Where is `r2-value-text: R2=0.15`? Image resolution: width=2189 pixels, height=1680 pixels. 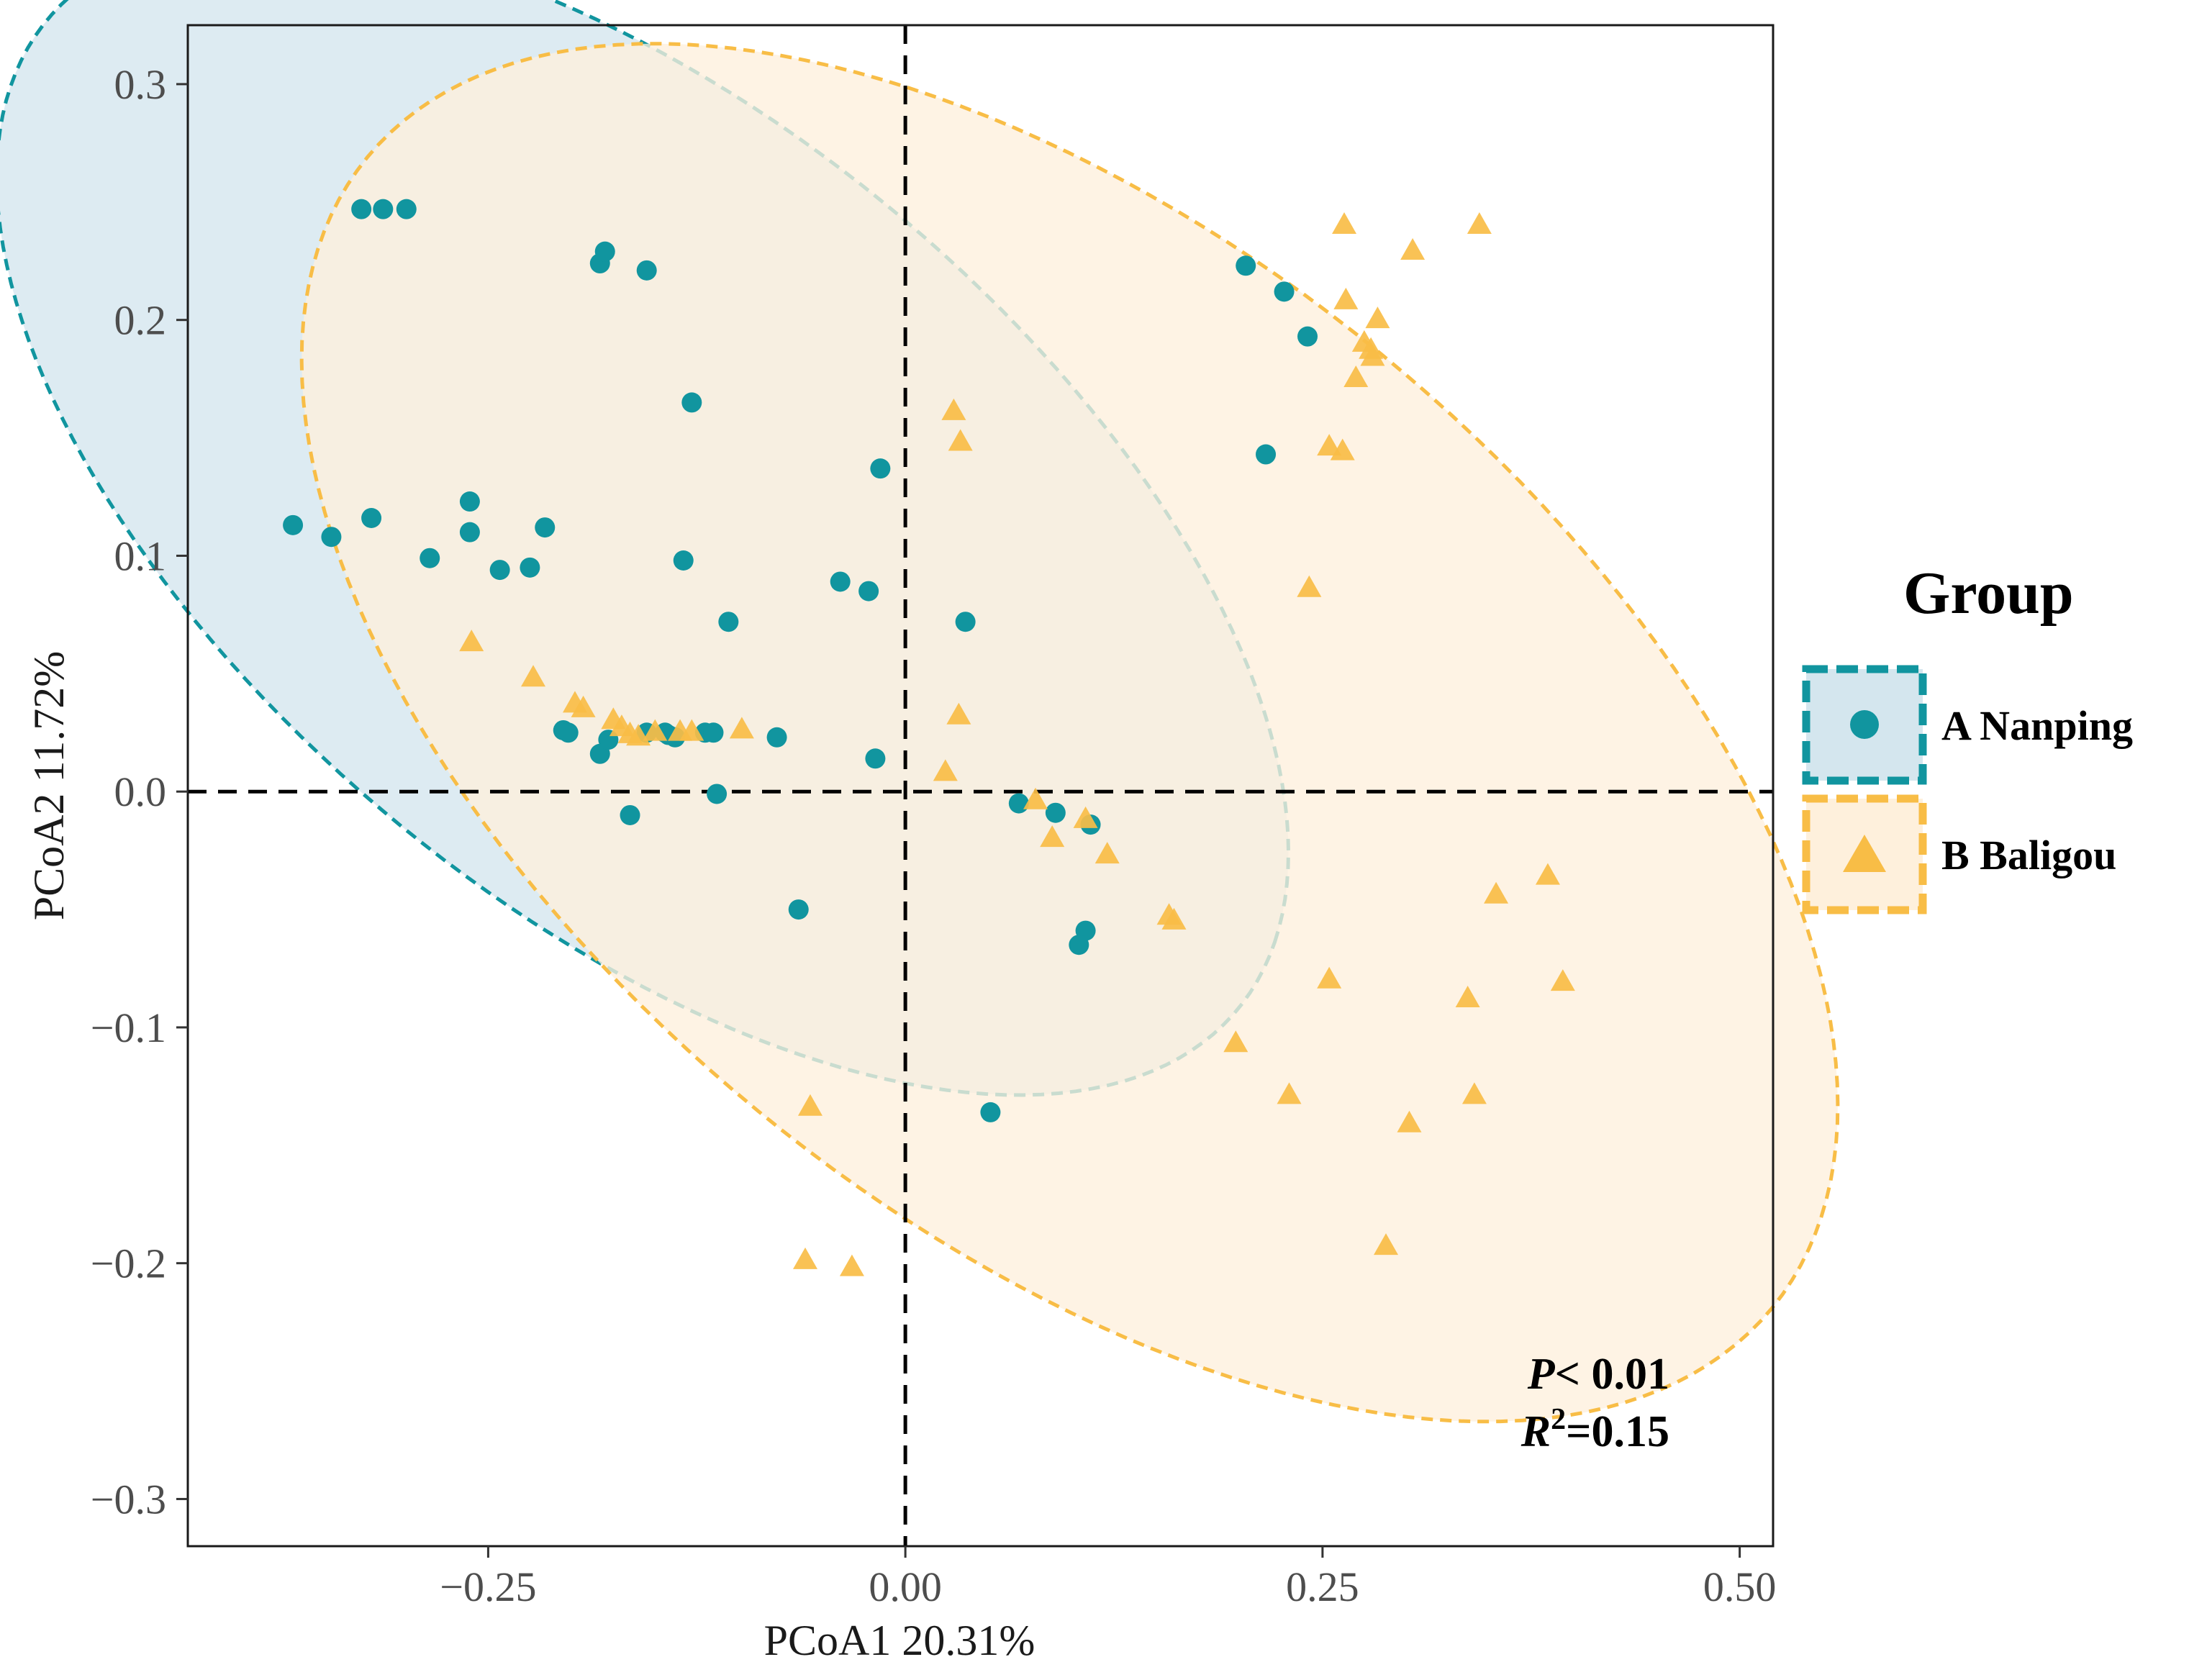
r2-value-text: R2=0.15 is located at coordinates (1594, 1429).